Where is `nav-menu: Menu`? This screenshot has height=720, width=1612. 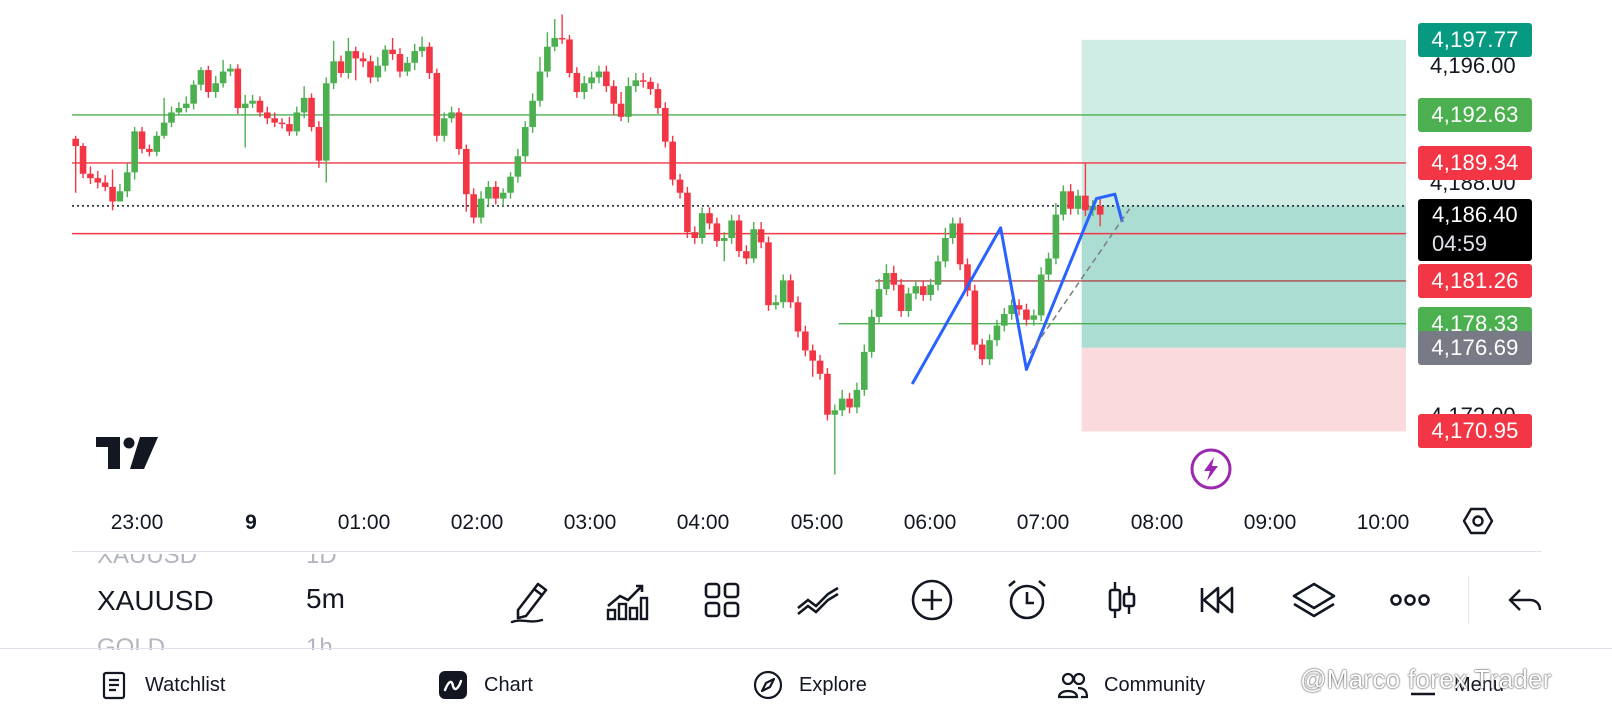
nav-menu: Menu is located at coordinates (1456, 685).